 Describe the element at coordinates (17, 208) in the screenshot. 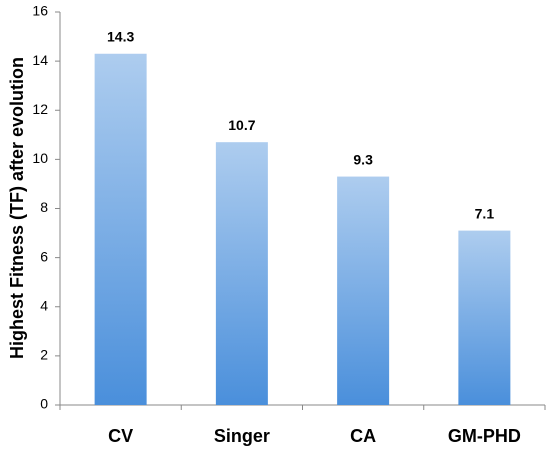

I see `y-axis-label: Highest Fitness (TF) after evolution` at that location.